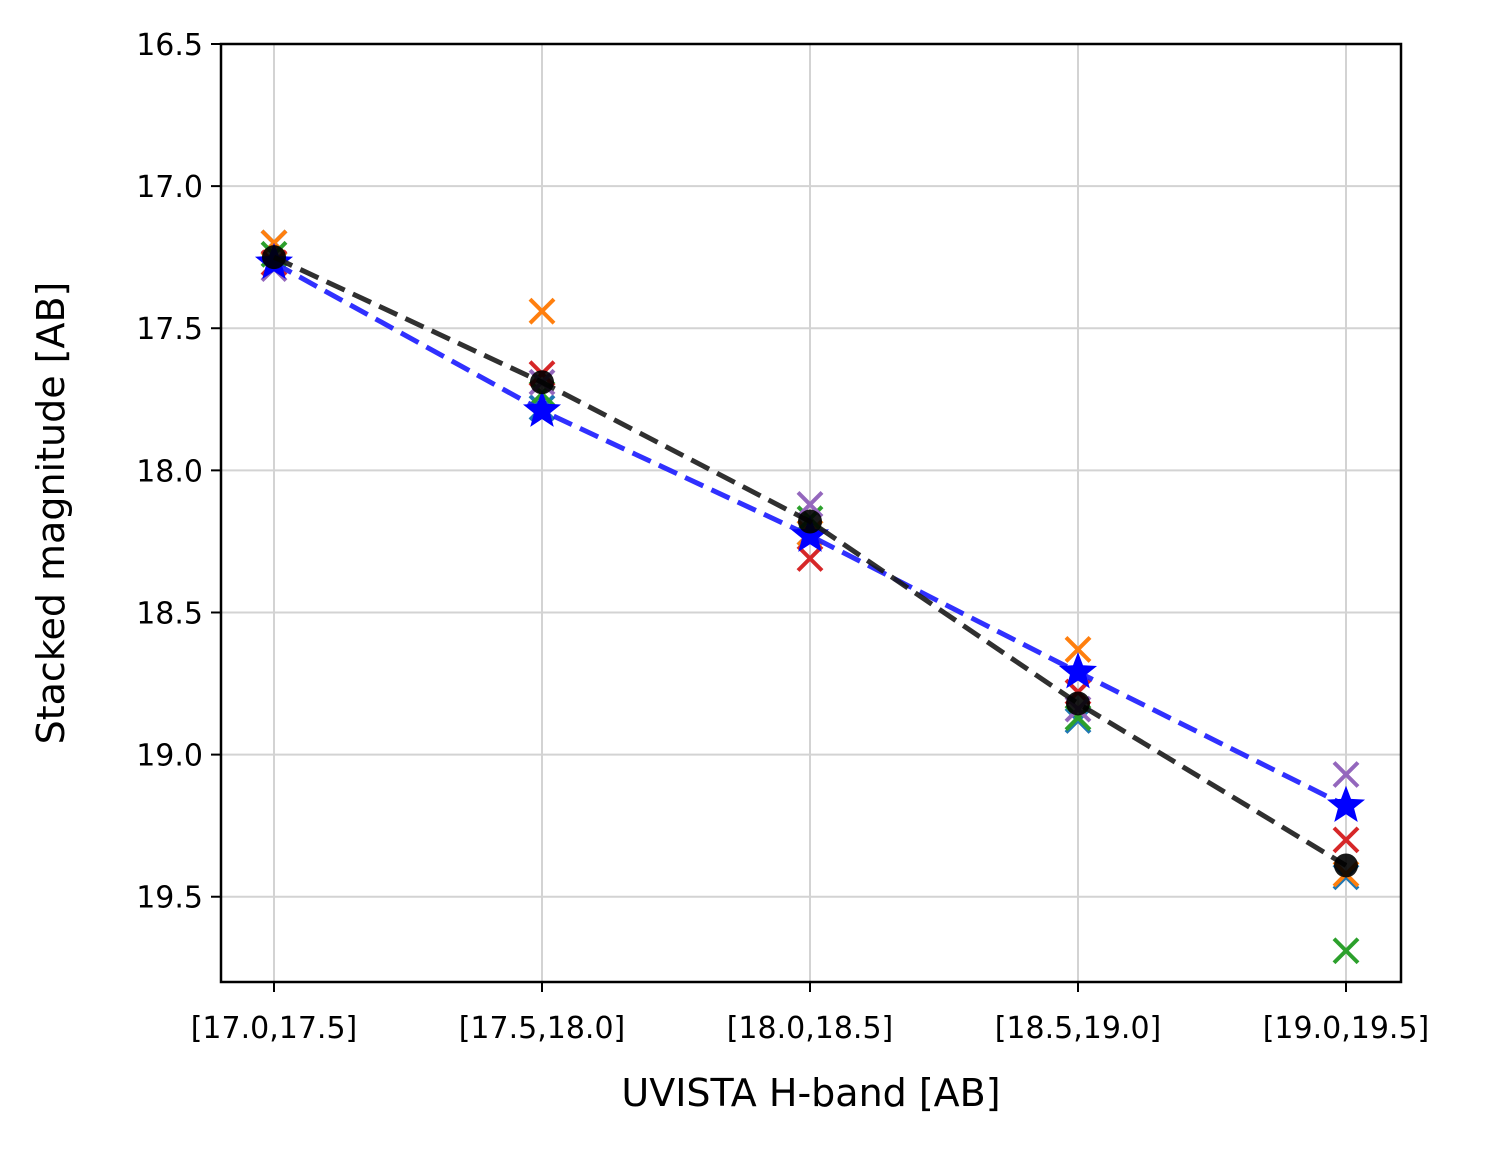 The height and width of the screenshot is (1150, 1496). Describe the element at coordinates (169, 613) in the screenshot. I see `y-tick-label: 18.5` at that location.